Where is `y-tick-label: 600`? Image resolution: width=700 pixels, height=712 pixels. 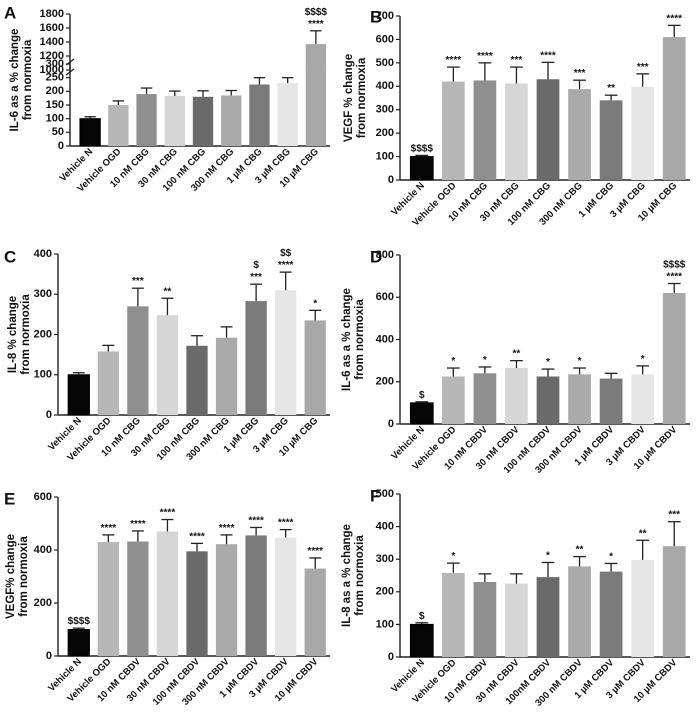
y-tick-label: 600 is located at coordinates (385, 297).